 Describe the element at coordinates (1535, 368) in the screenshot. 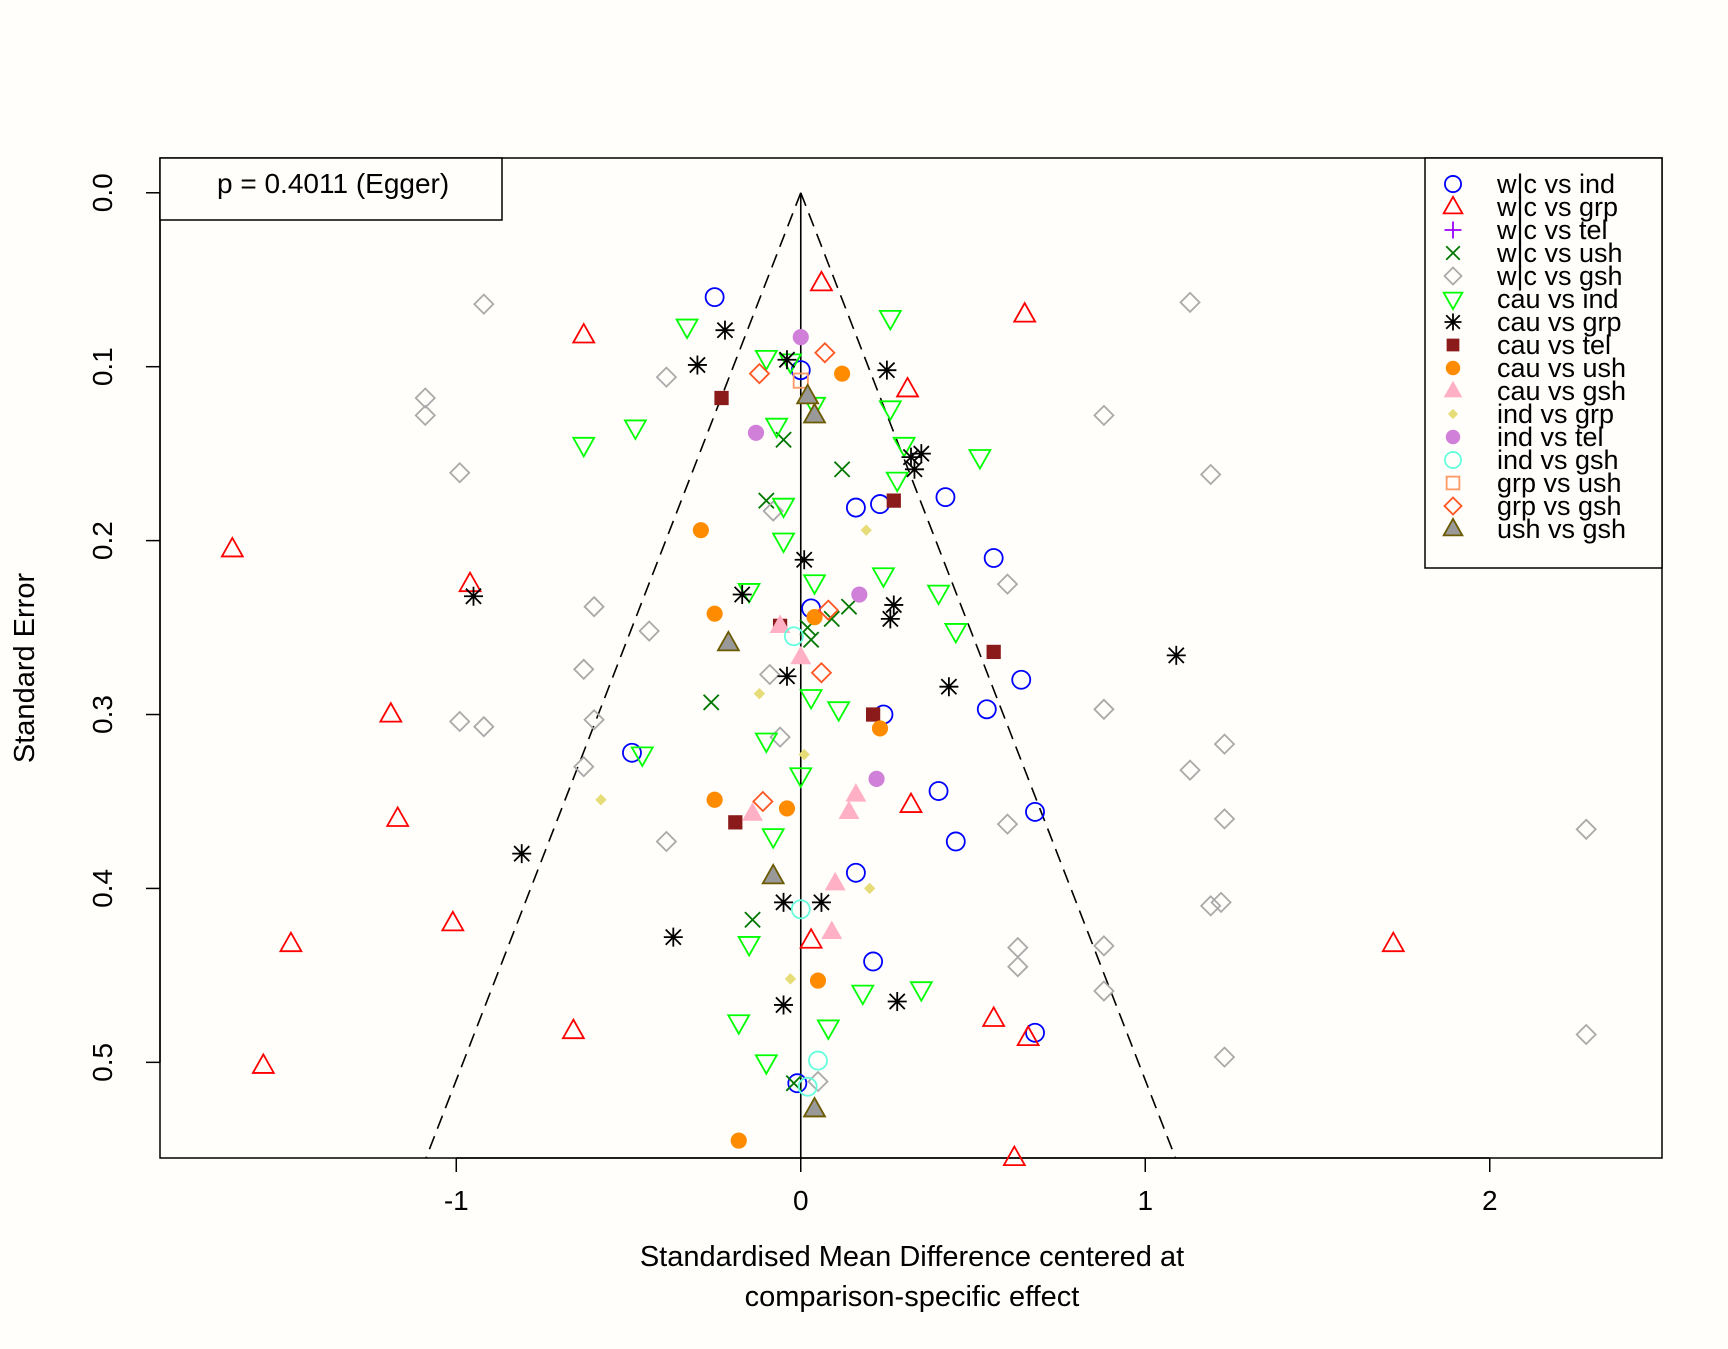

I see `legend-entry: cau vs ush` at that location.